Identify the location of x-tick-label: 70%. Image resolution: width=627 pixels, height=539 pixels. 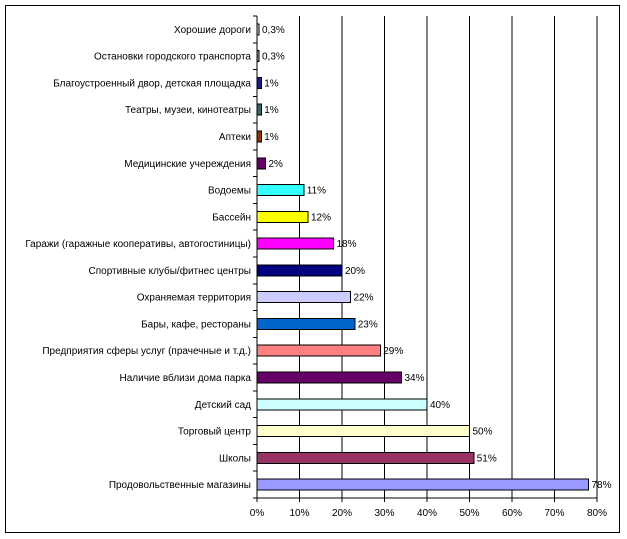
(554, 513).